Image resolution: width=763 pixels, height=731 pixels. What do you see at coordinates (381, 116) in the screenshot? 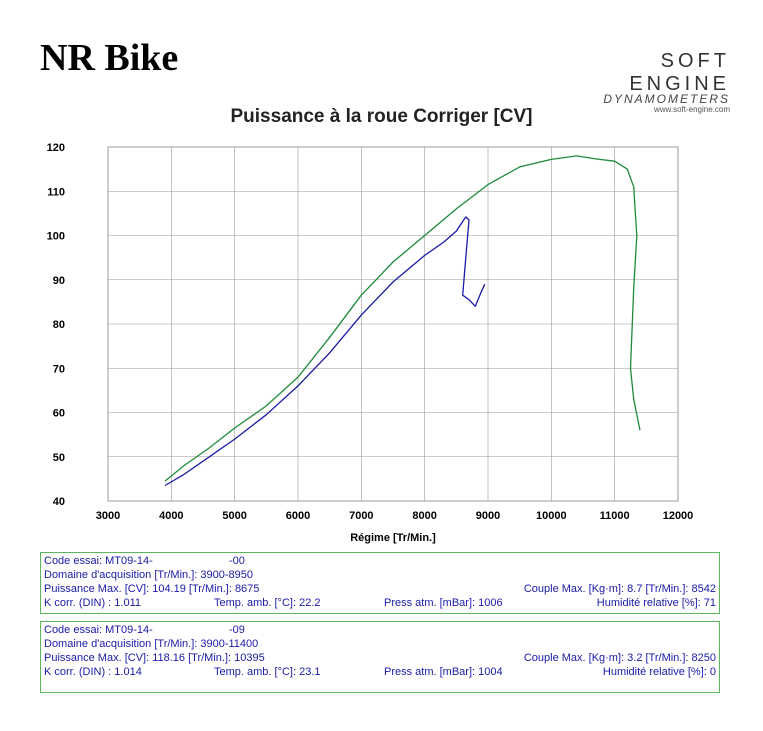
I see `chart-title: Puissance à la roue Corriger [CV]` at bounding box center [381, 116].